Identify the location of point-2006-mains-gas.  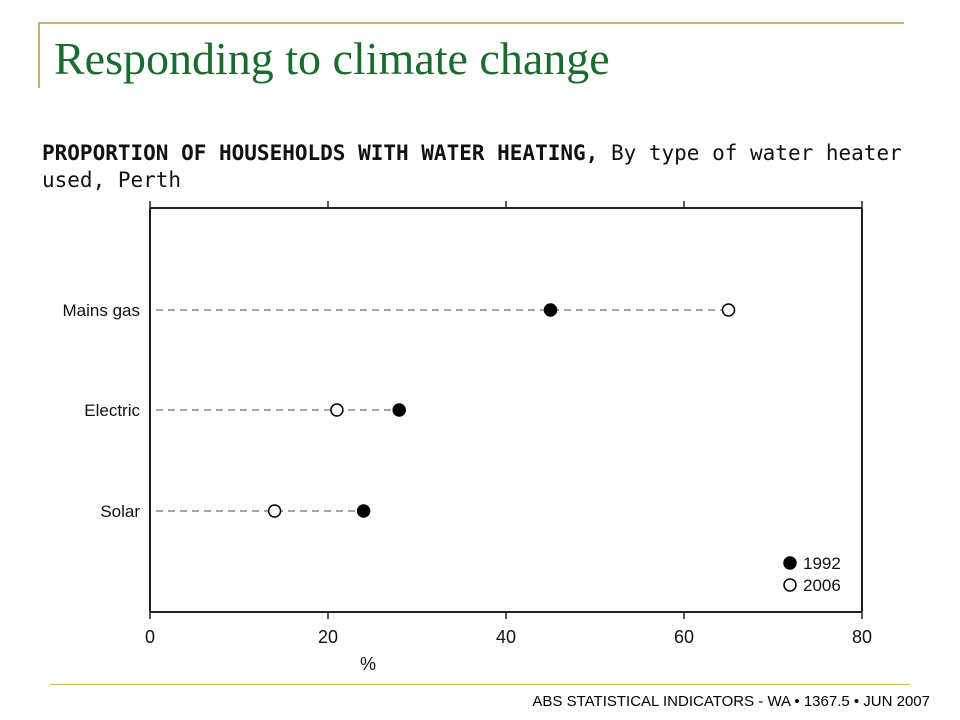
(728, 310).